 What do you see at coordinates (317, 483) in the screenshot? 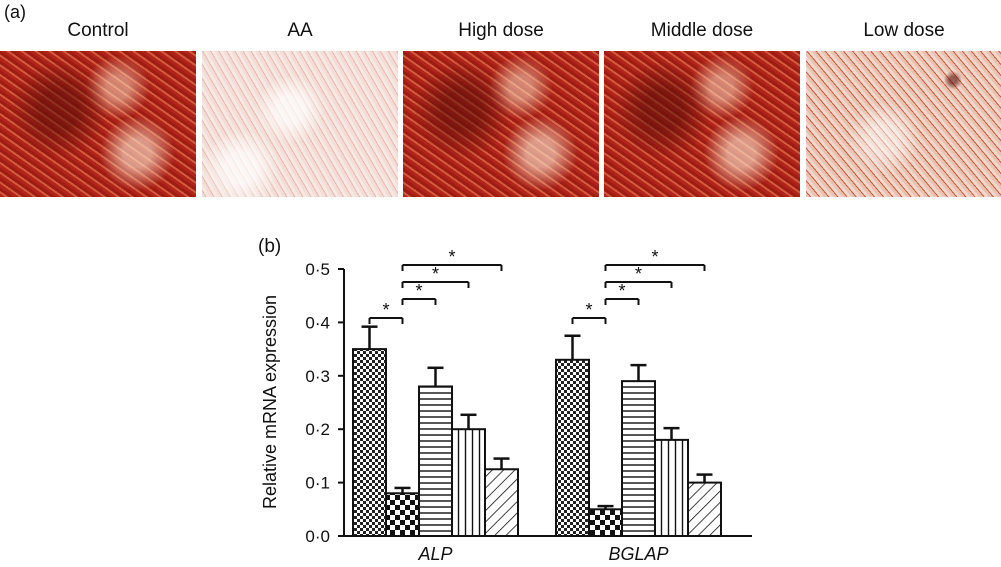
I see `y-tick-label: 0·1` at bounding box center [317, 483].